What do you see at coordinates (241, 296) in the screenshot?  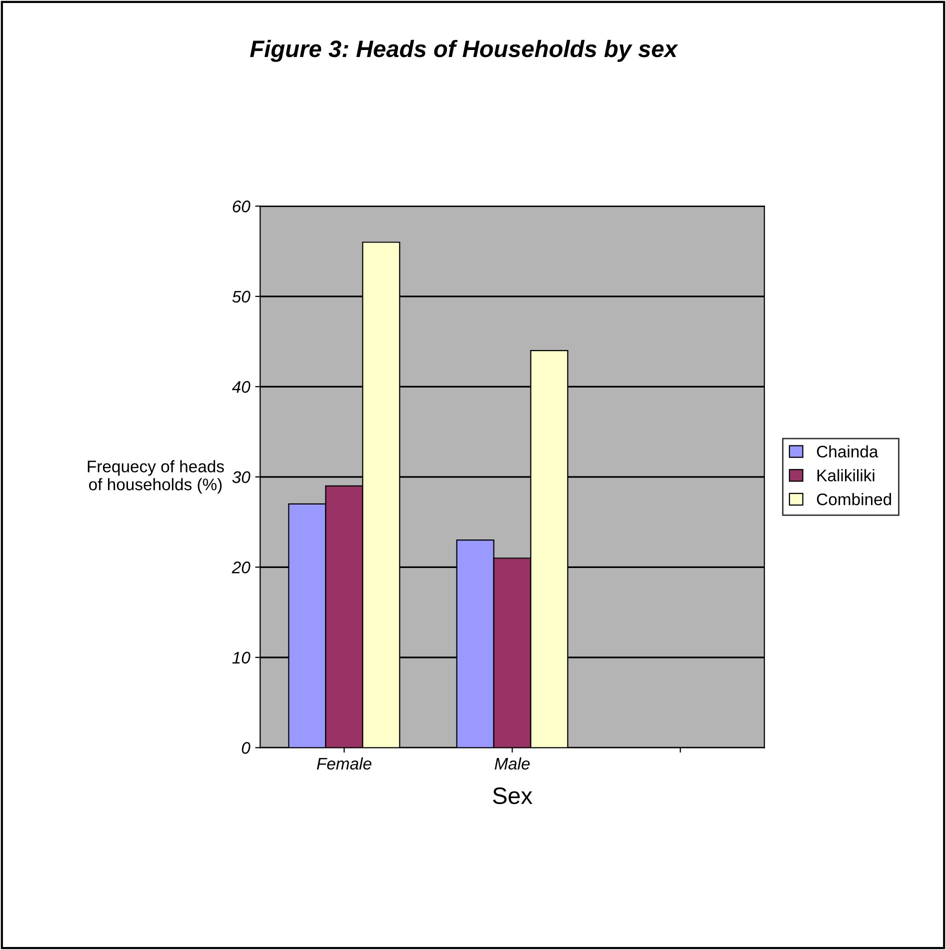 I see `y-tick-label: 50` at bounding box center [241, 296].